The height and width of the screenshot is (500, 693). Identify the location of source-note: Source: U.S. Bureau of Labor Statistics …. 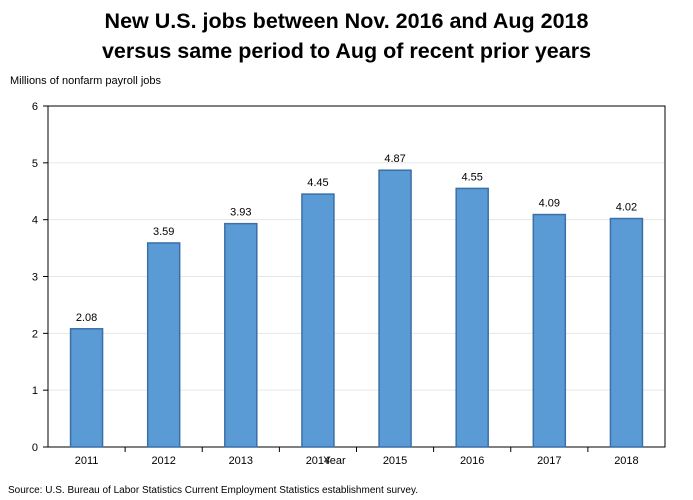
(213, 490).